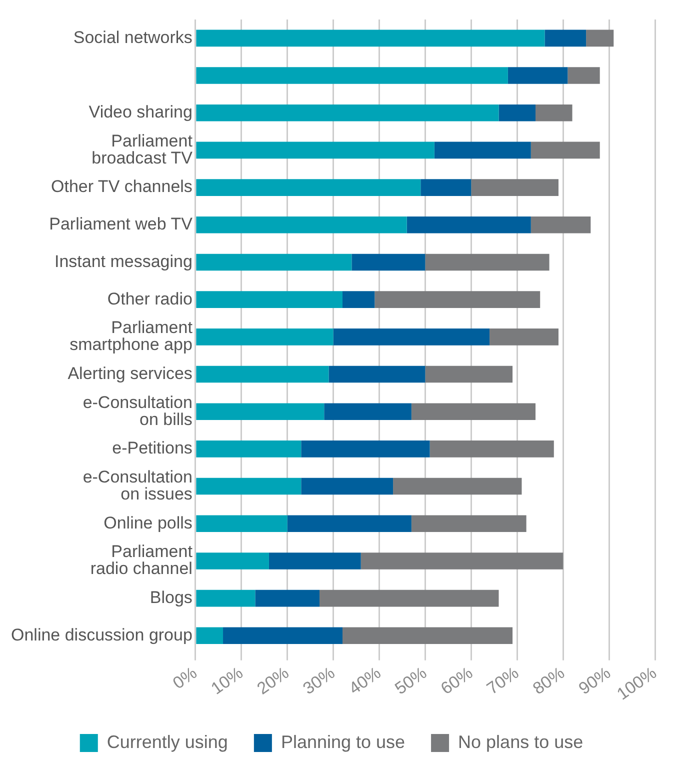 The width and height of the screenshot is (683, 770). What do you see at coordinates (148, 522) in the screenshot?
I see `y-tick-label: Online polls` at bounding box center [148, 522].